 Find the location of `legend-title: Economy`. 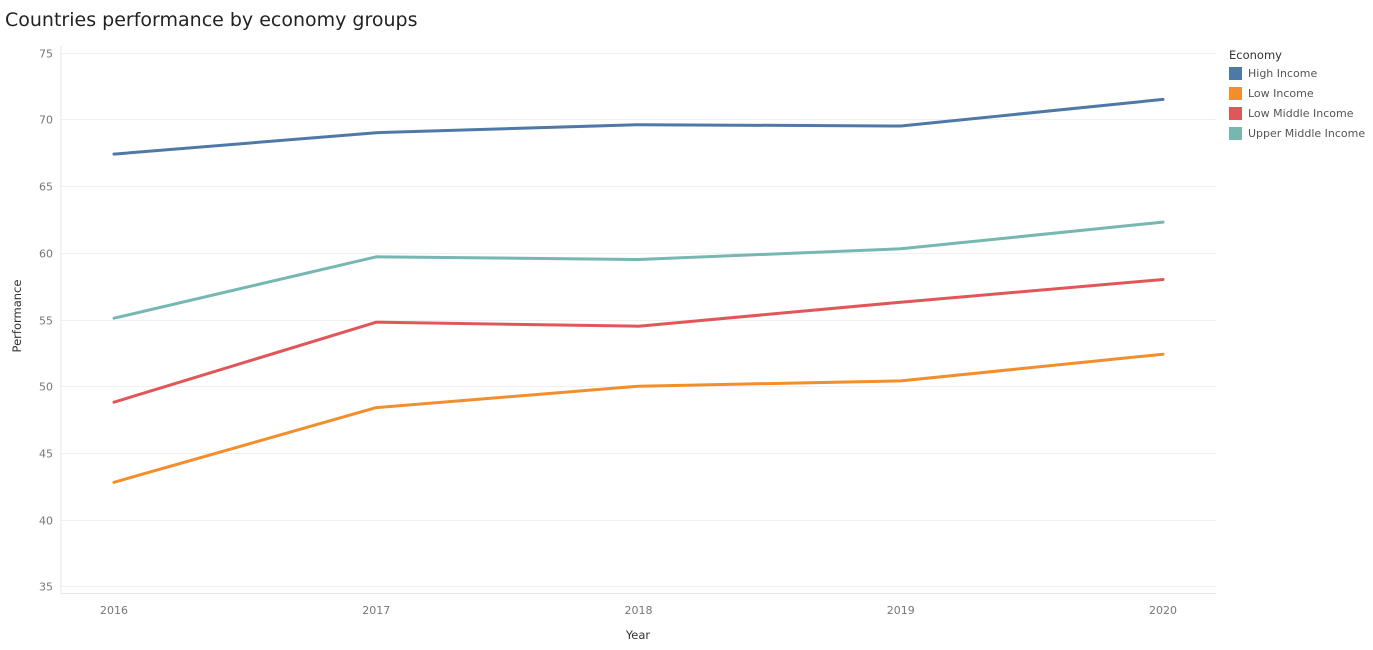

legend-title: Economy is located at coordinates (1255, 55).